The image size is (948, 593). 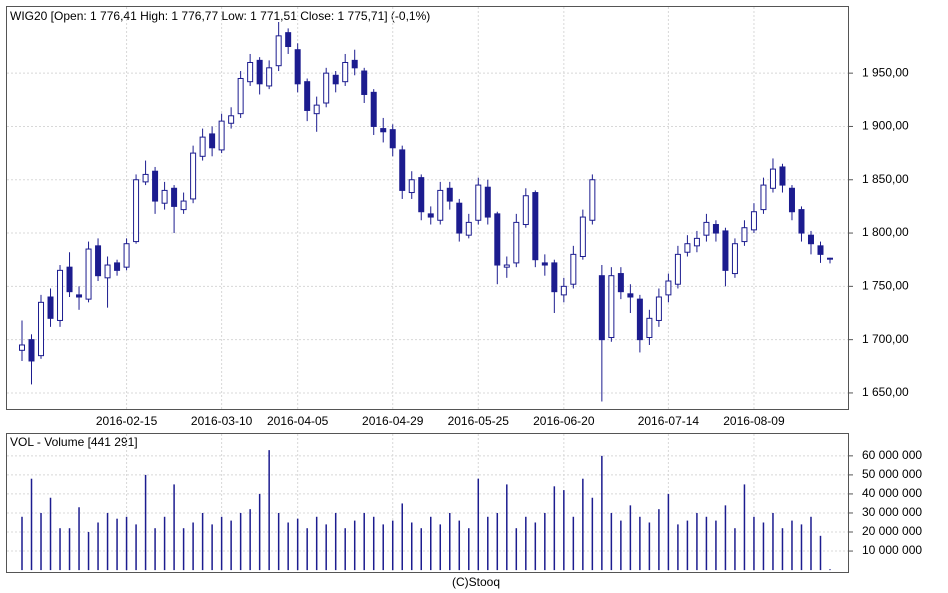 What do you see at coordinates (892, 531) in the screenshot?
I see `y-tick-label: 20 000 000` at bounding box center [892, 531].